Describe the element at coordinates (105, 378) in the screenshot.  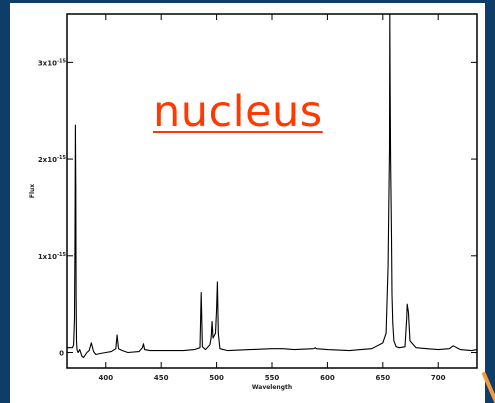
I see `x-tick-label: 400` at that location.